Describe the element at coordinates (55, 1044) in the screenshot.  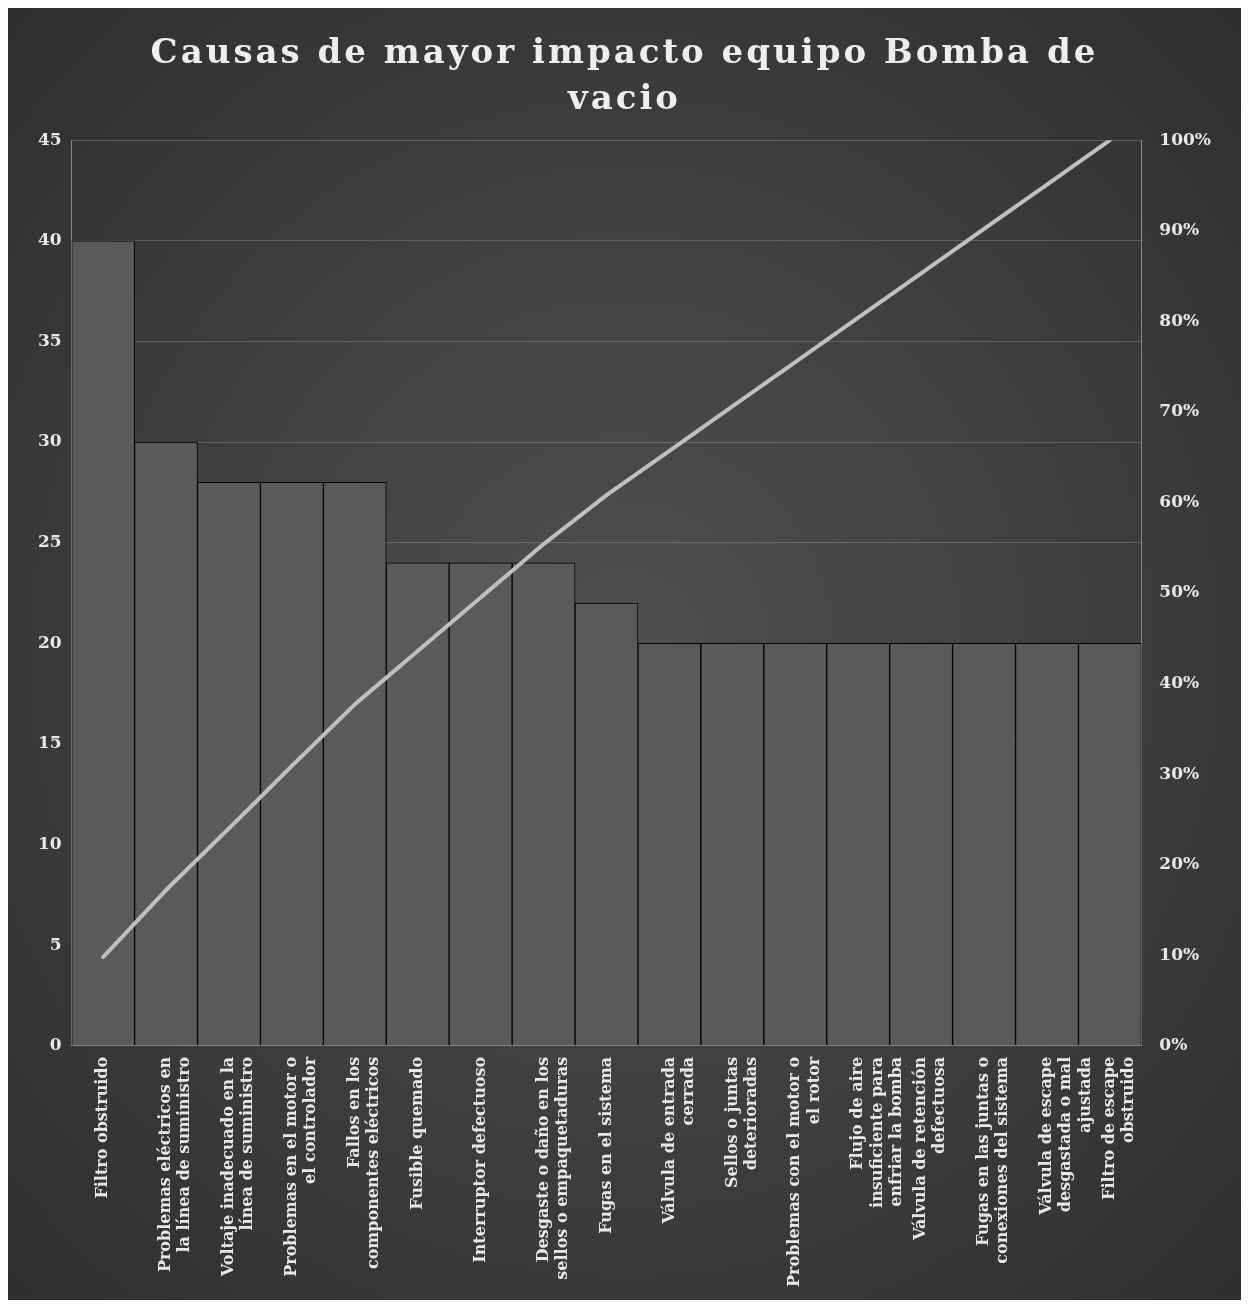
I see `y-tick-label: 0` at that location.